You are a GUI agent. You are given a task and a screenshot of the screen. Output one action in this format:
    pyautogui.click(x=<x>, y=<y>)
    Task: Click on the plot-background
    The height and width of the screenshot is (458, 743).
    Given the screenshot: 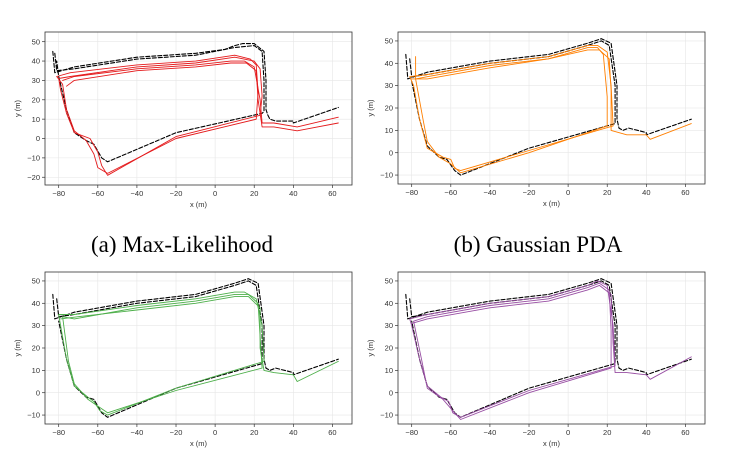 What is the action you would take?
    pyautogui.click(x=198, y=108)
    